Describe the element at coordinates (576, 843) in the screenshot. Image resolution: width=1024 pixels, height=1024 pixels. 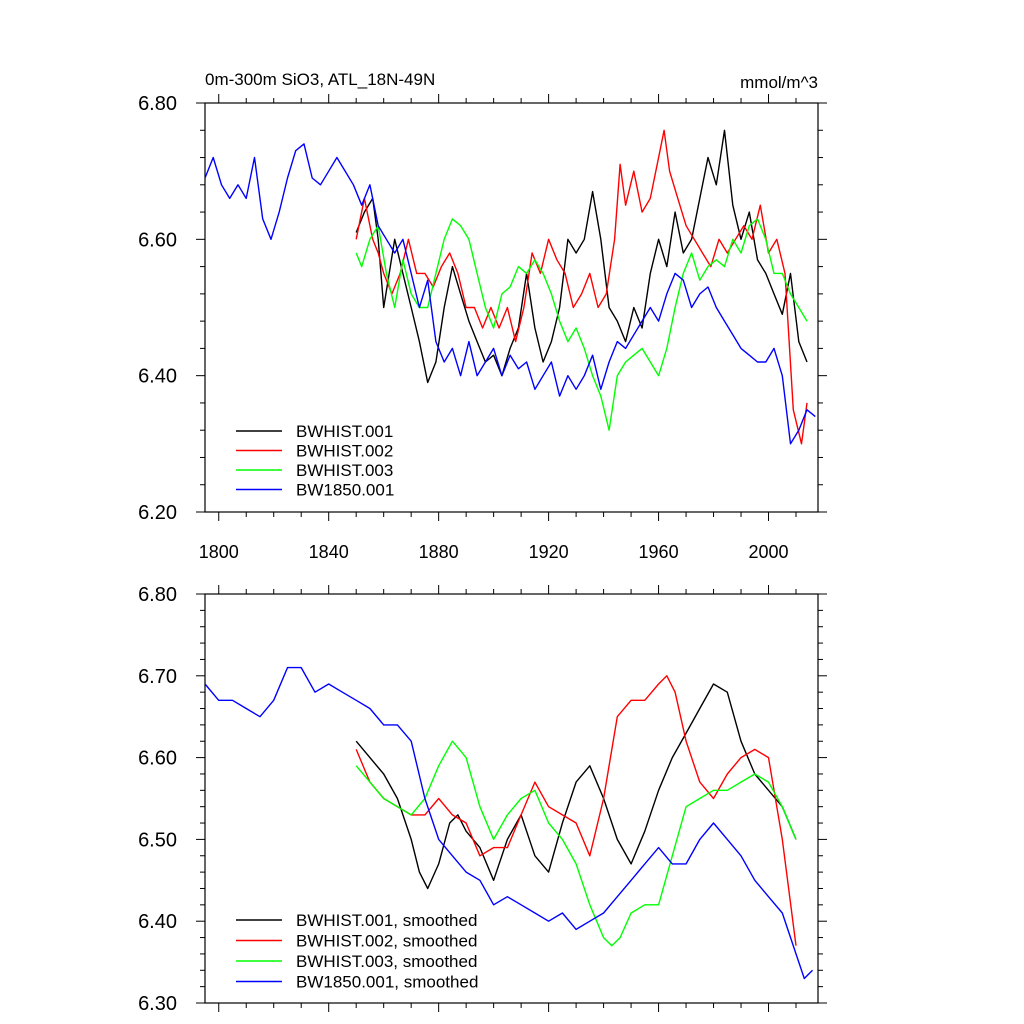
I see `series-line-bwhist-003-smoothed` at that location.